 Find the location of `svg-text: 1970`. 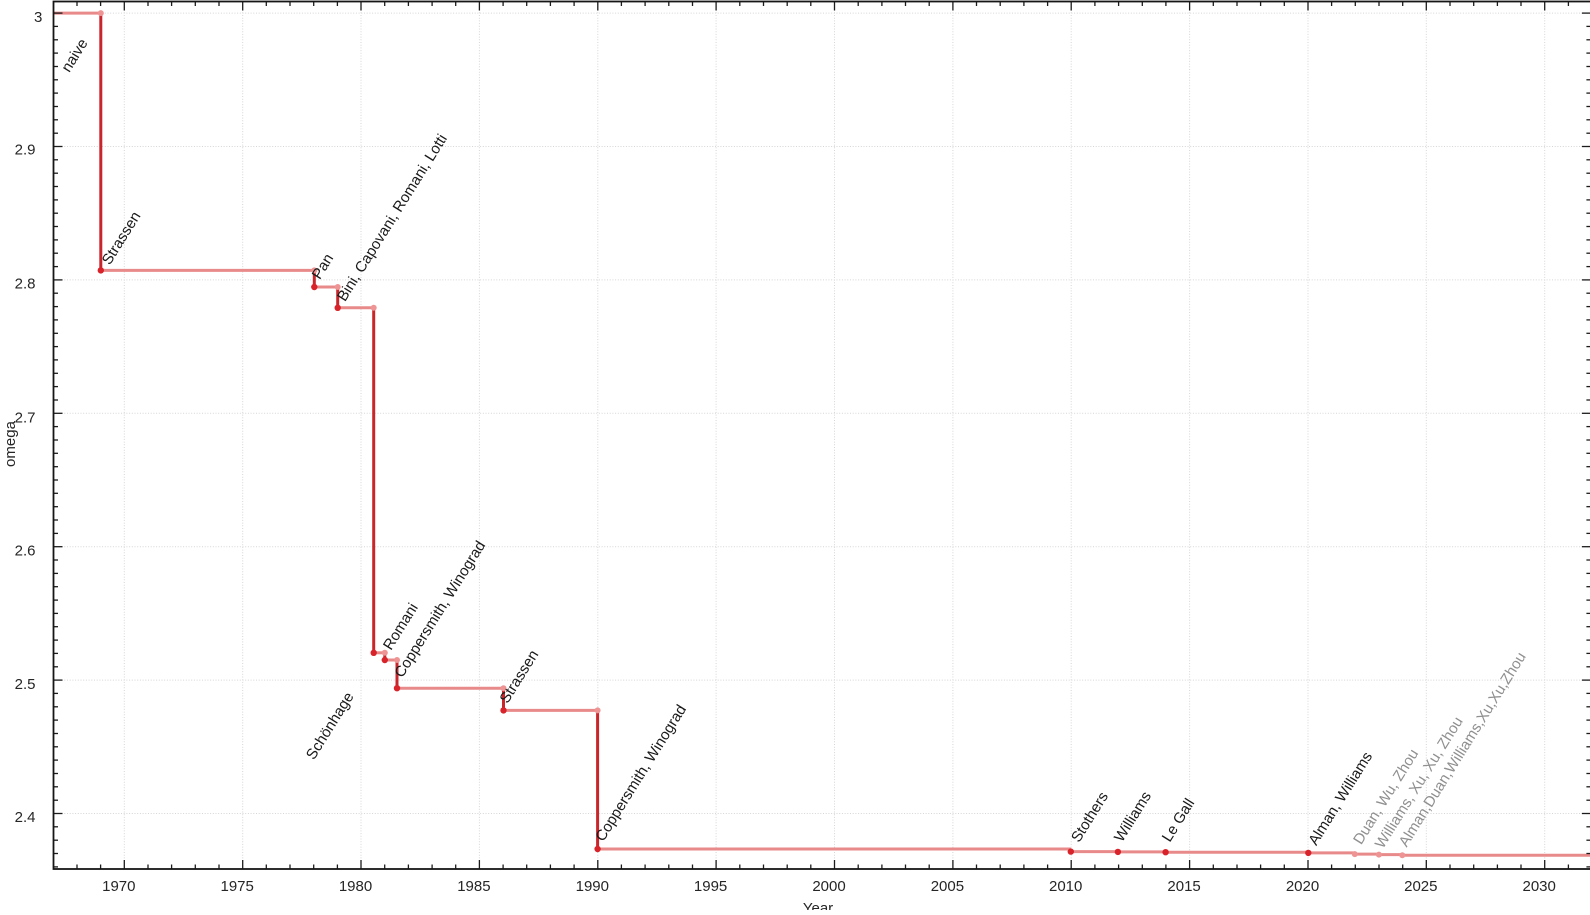

svg-text: 1970 is located at coordinates (118, 886).